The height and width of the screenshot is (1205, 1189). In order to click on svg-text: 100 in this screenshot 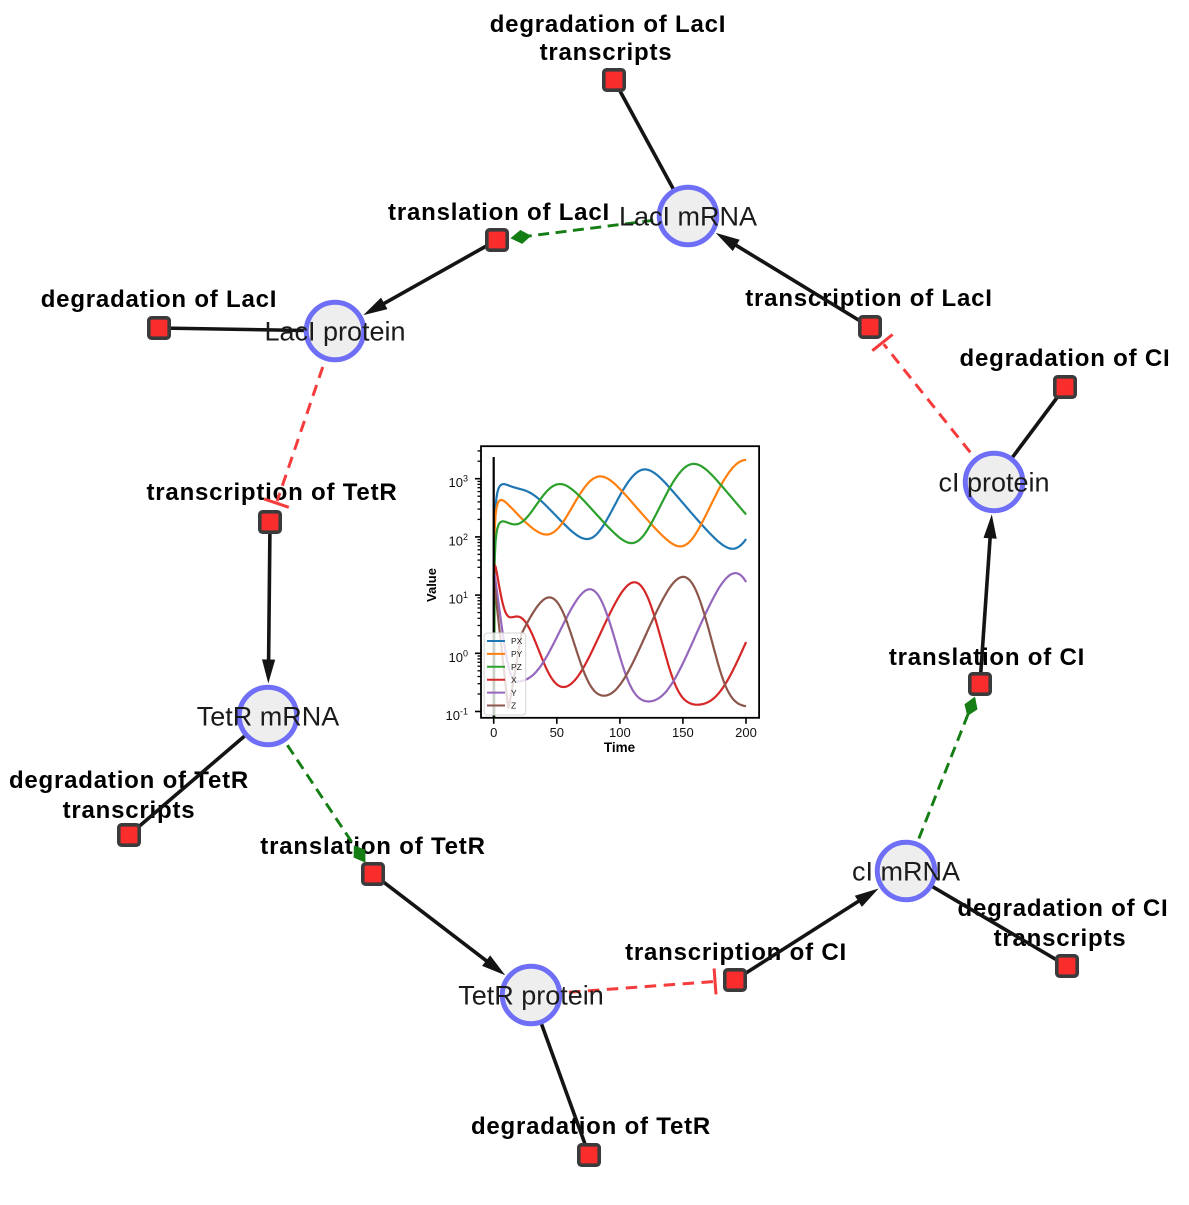, I will do `click(620, 732)`.